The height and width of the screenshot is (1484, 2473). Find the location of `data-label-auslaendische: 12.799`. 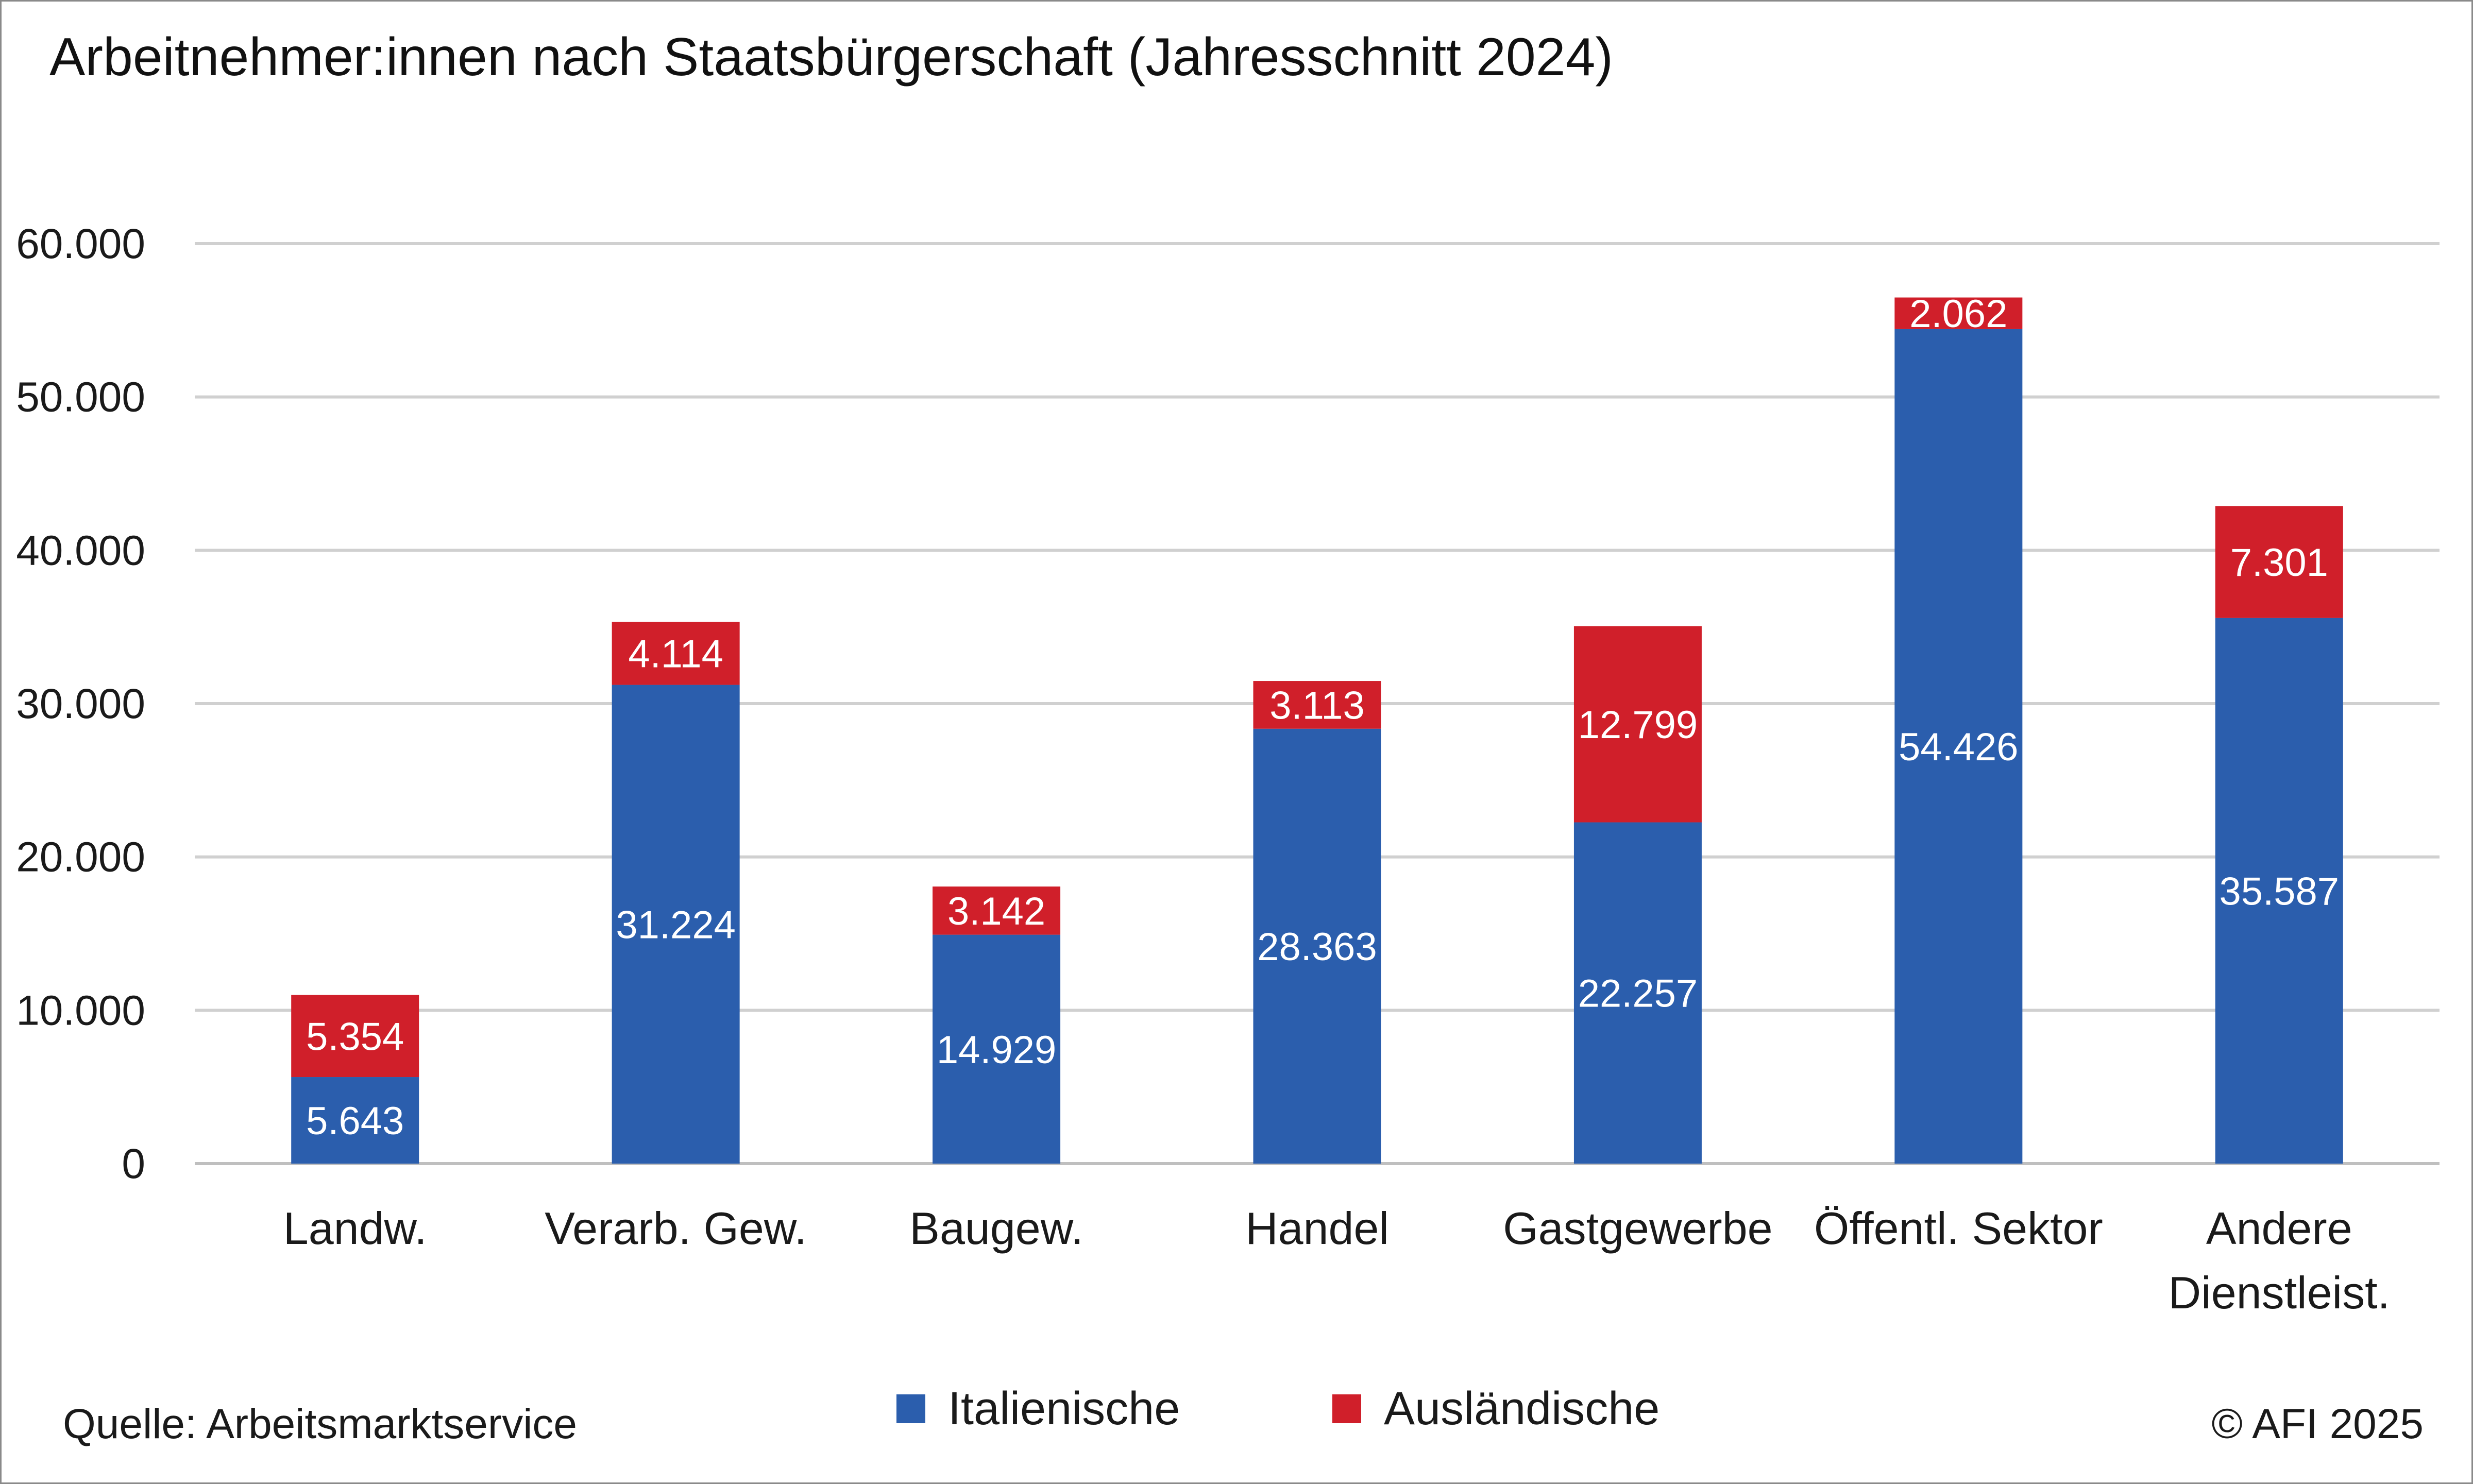

data-label-auslaendische: 12.799 is located at coordinates (1638, 725).